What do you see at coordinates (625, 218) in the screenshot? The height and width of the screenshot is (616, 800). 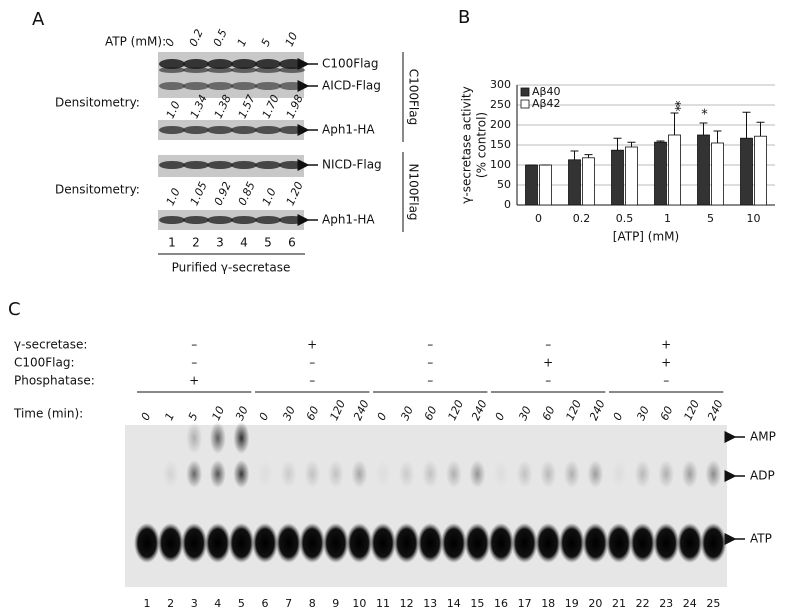 I see `x-tick-label: 0.5` at bounding box center [625, 218].